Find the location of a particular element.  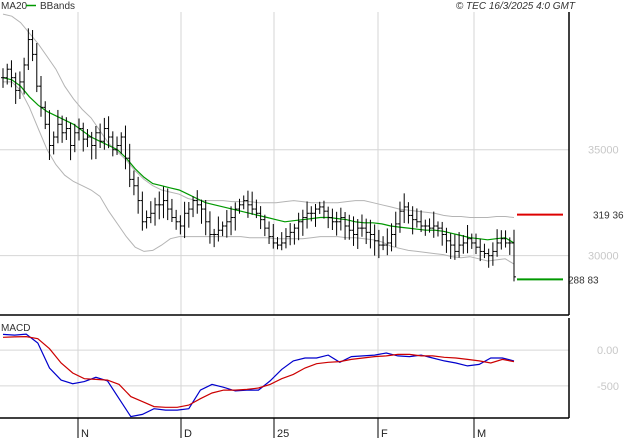

date-axis: N D 25 F M is located at coordinates (281, 429).